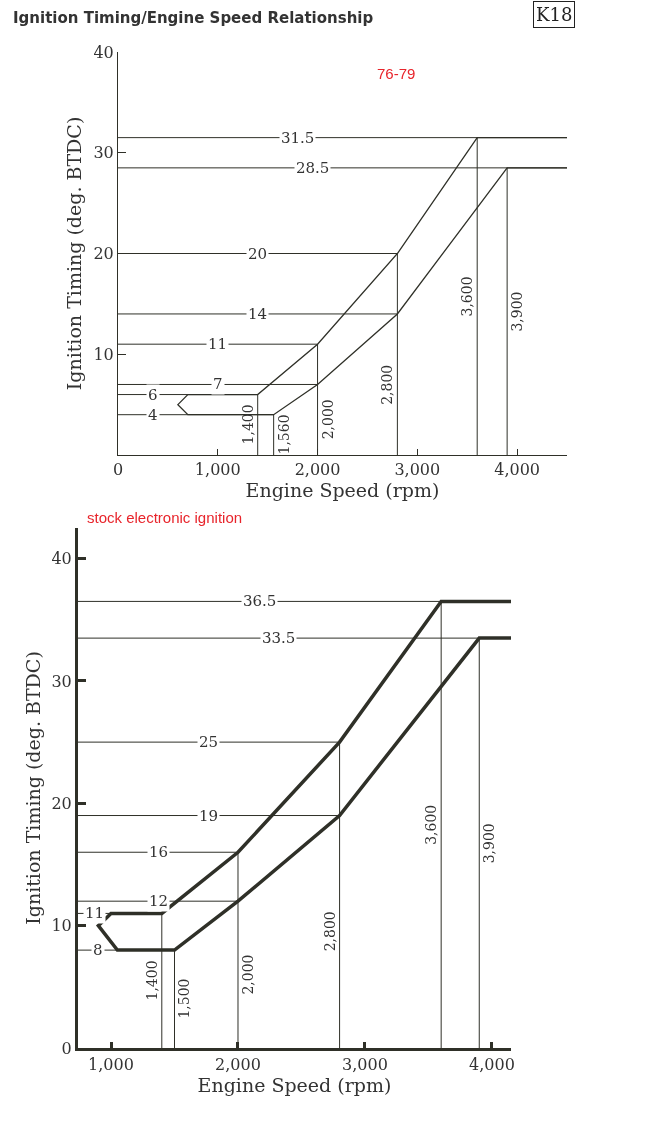 This screenshot has height=1122, width=650. What do you see at coordinates (209, 816) in the screenshot?
I see `ref-line-label: 19` at bounding box center [209, 816].